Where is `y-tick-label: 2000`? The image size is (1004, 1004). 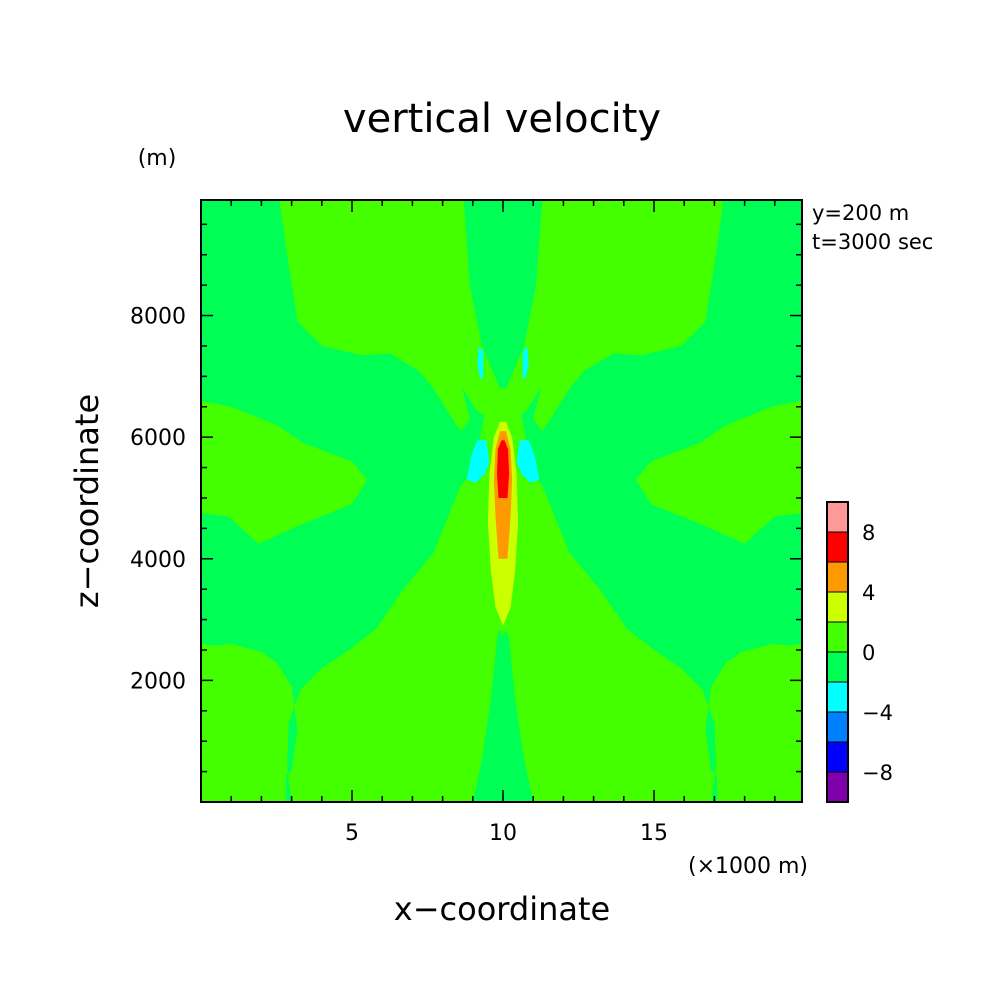 y-tick-label: 2000 is located at coordinates (158, 681).